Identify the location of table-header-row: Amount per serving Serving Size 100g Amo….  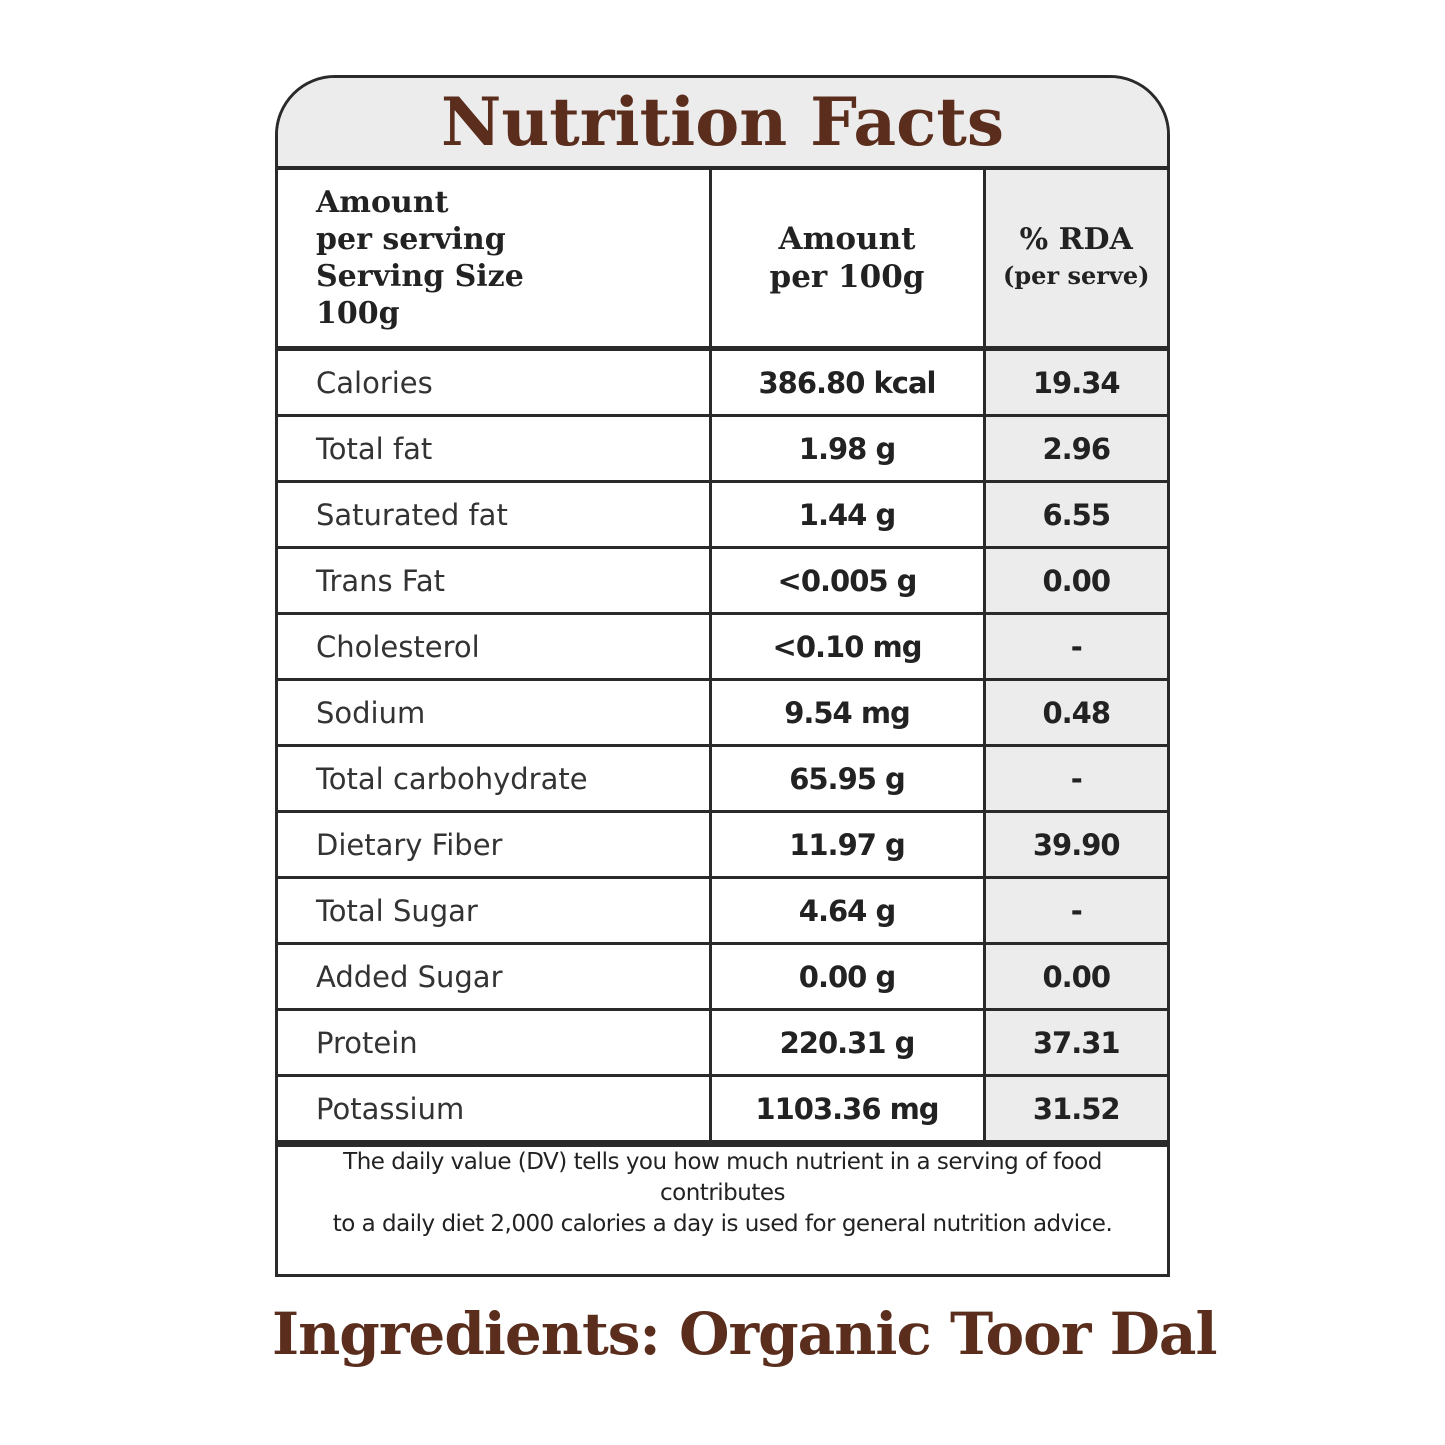
(722, 260).